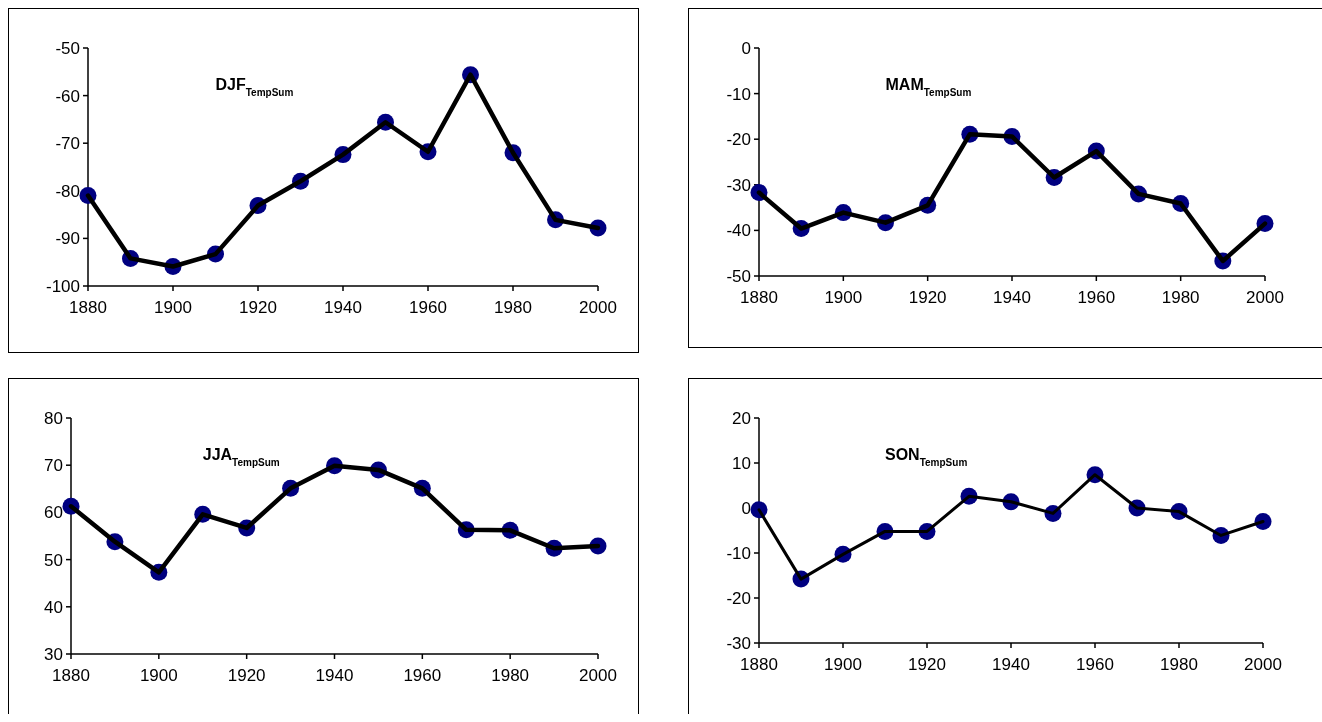 Image resolution: width=1322 pixels, height=722 pixels. What do you see at coordinates (67, 144) in the screenshot?
I see `y-tick-label: -70` at bounding box center [67, 144].